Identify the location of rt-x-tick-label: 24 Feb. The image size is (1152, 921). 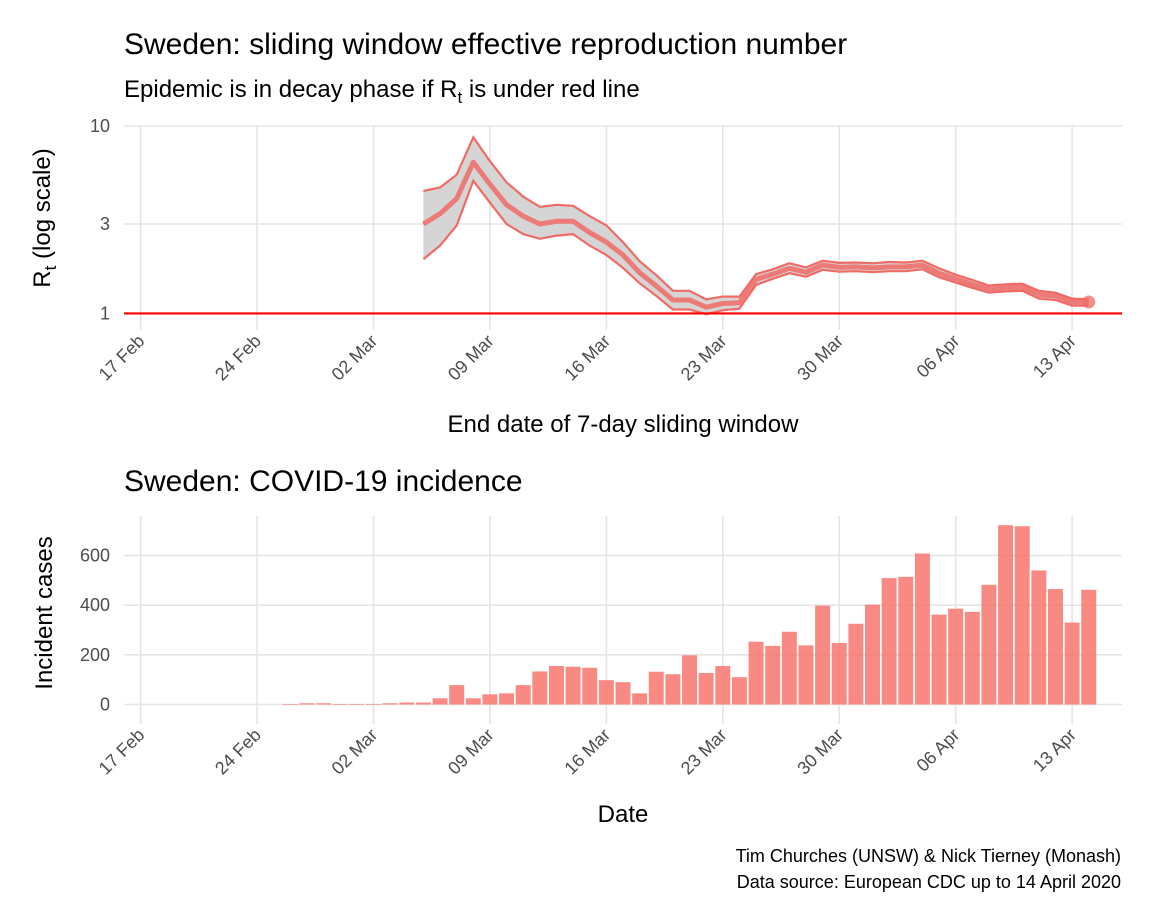
(238, 358).